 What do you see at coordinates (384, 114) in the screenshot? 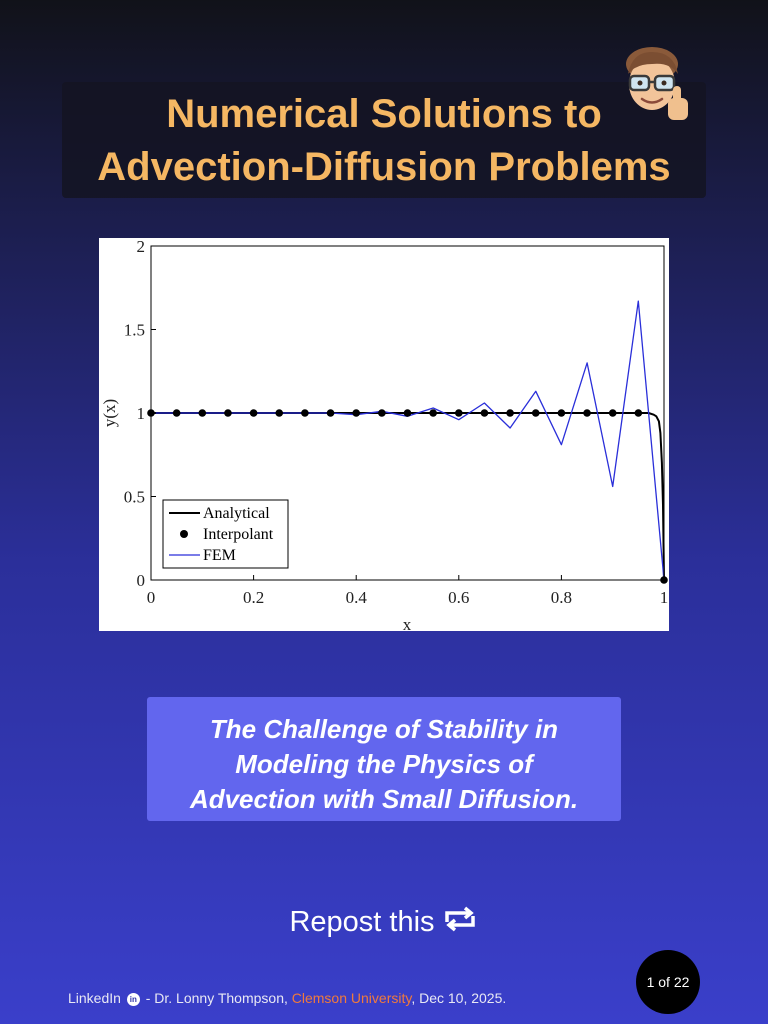
I see `title-line-1: Numerical Solutions to` at bounding box center [384, 114].